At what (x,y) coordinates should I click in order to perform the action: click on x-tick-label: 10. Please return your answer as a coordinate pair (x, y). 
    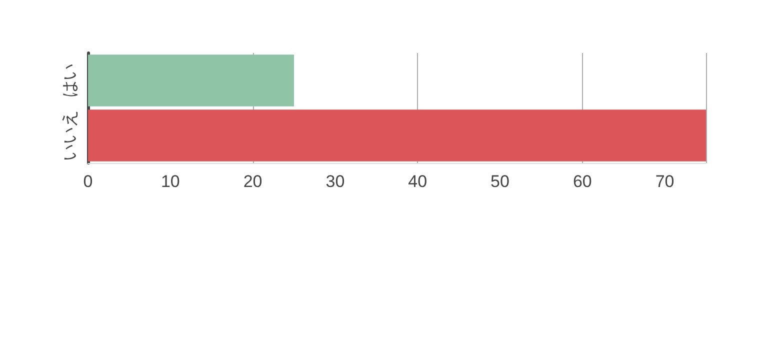
    Looking at the image, I should click on (170, 181).